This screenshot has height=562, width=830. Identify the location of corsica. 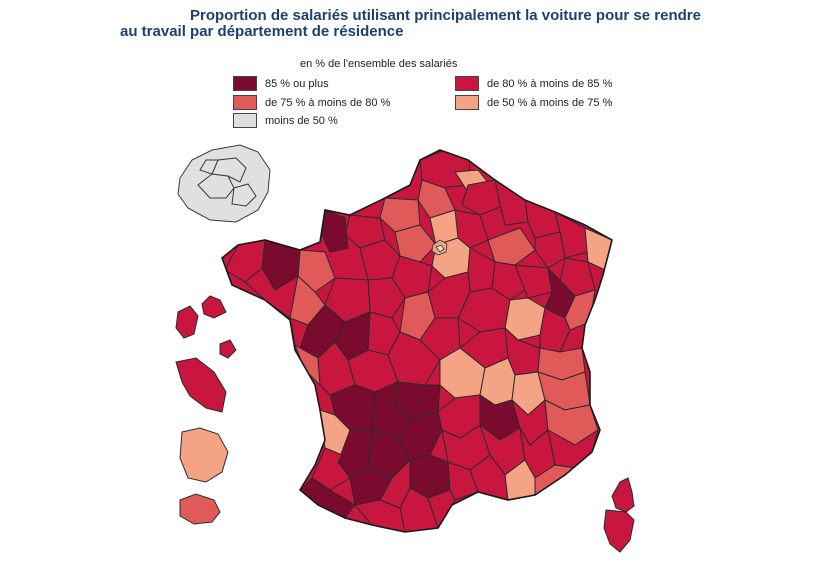
(619, 515).